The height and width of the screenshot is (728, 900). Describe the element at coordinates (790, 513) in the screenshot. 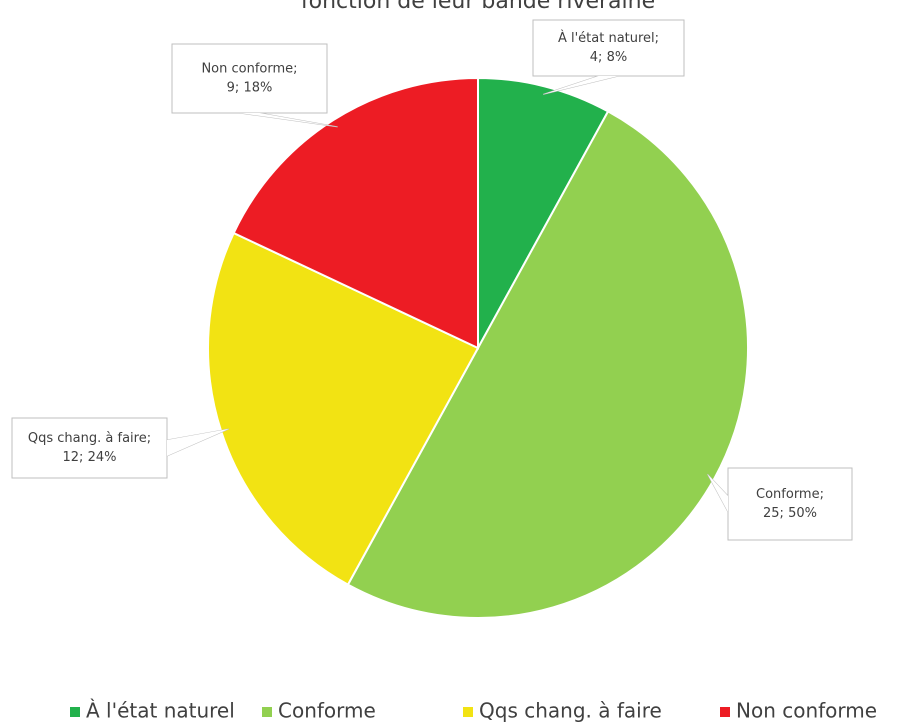

I see `data-label: 25; 50%` at that location.